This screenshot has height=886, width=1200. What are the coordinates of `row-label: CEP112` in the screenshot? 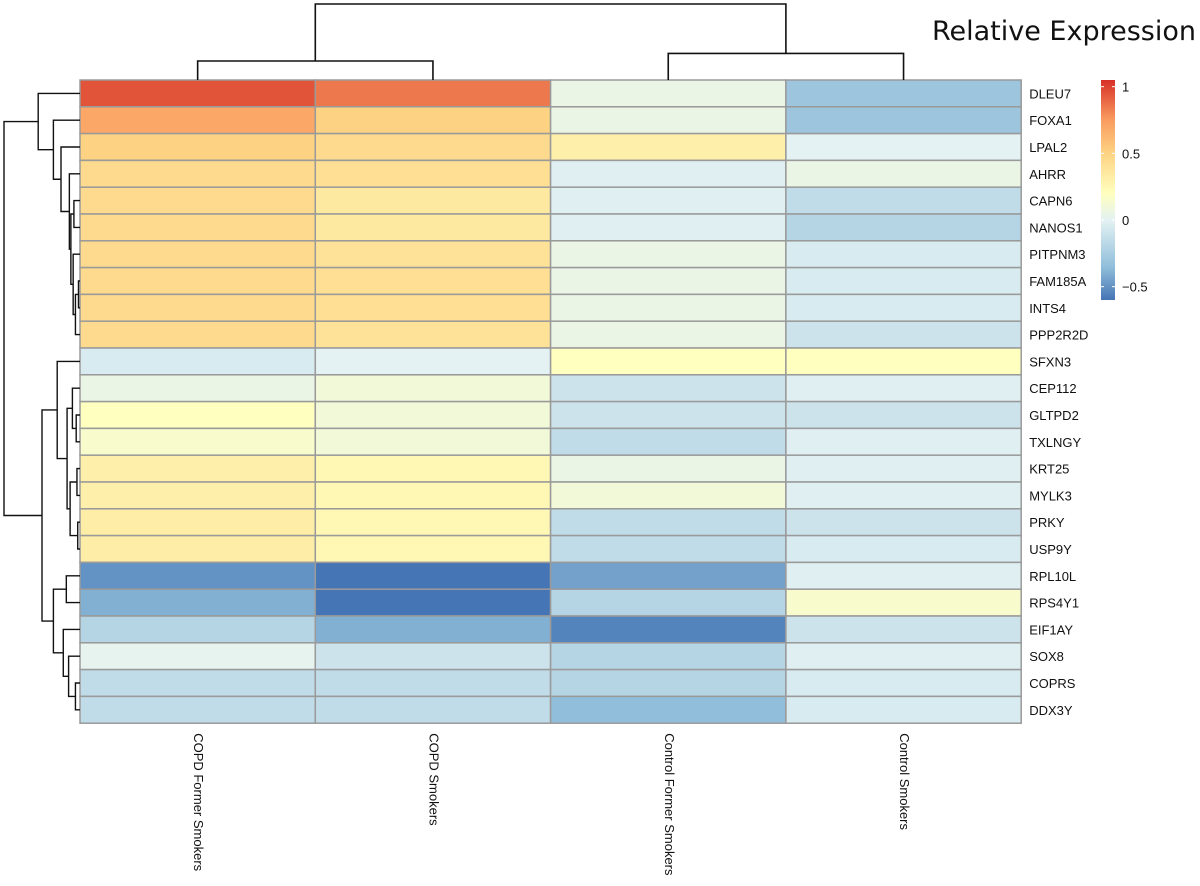 It's located at (1052, 388).